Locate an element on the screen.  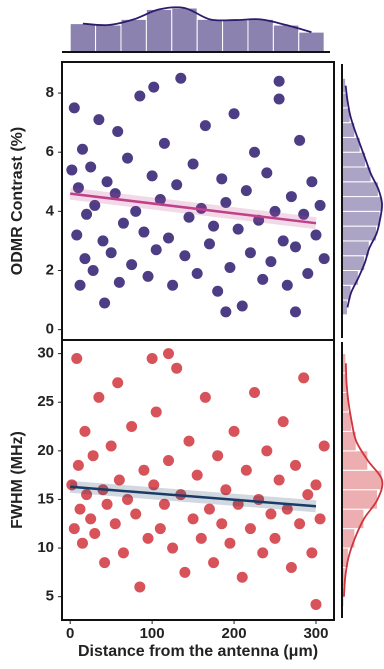
y-tick-label: 0 is located at coordinates (50, 329).